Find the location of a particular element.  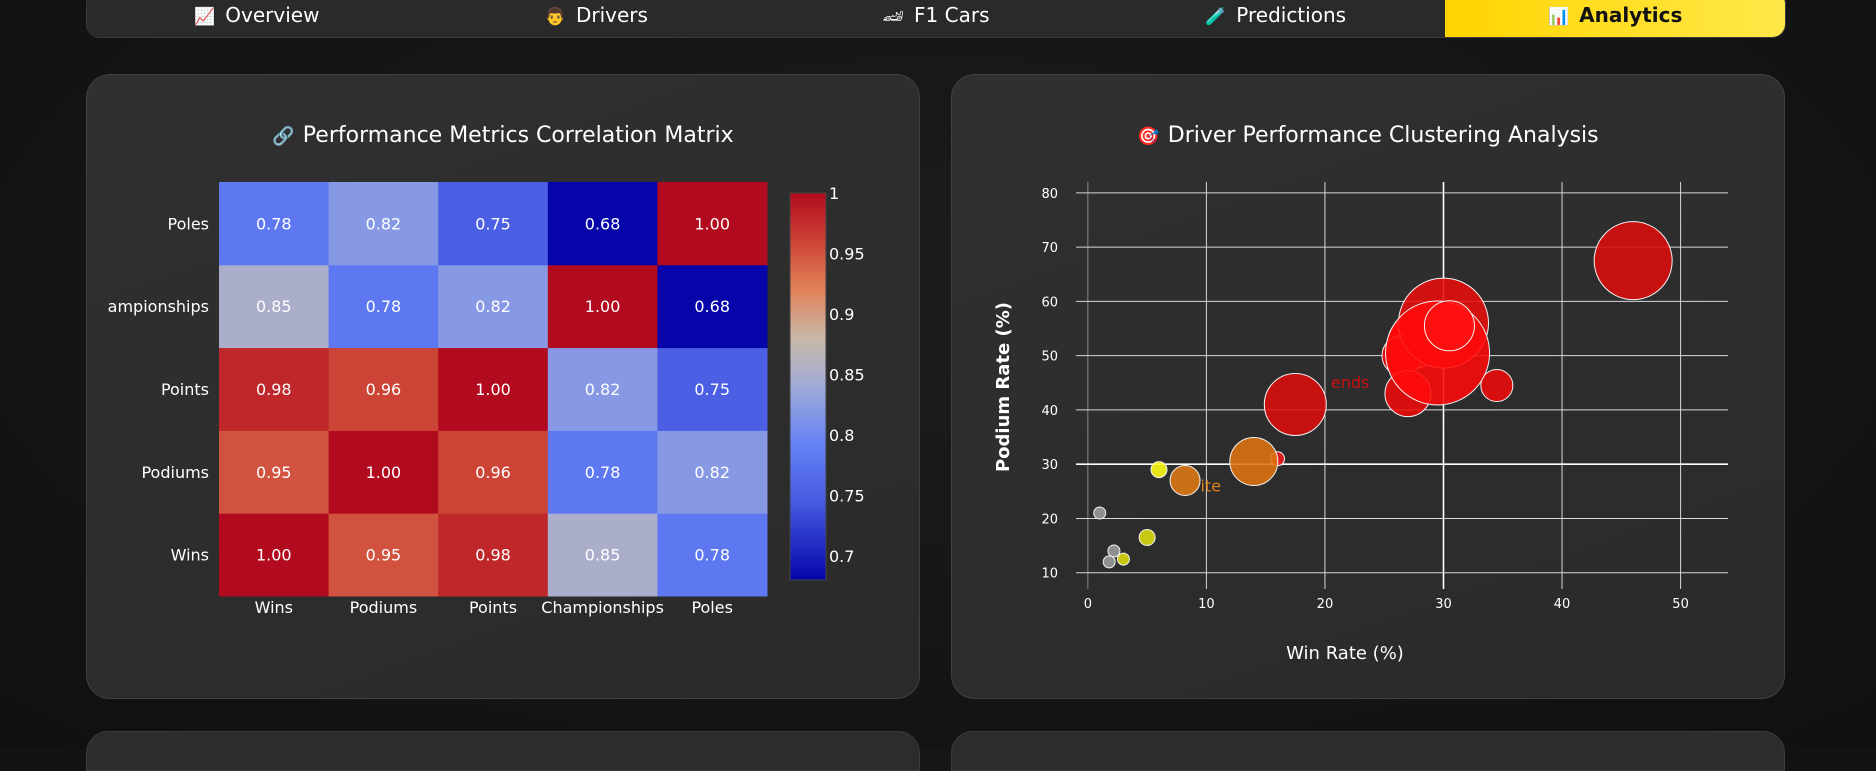

y-tick-label: 10 is located at coordinates (1049, 574).